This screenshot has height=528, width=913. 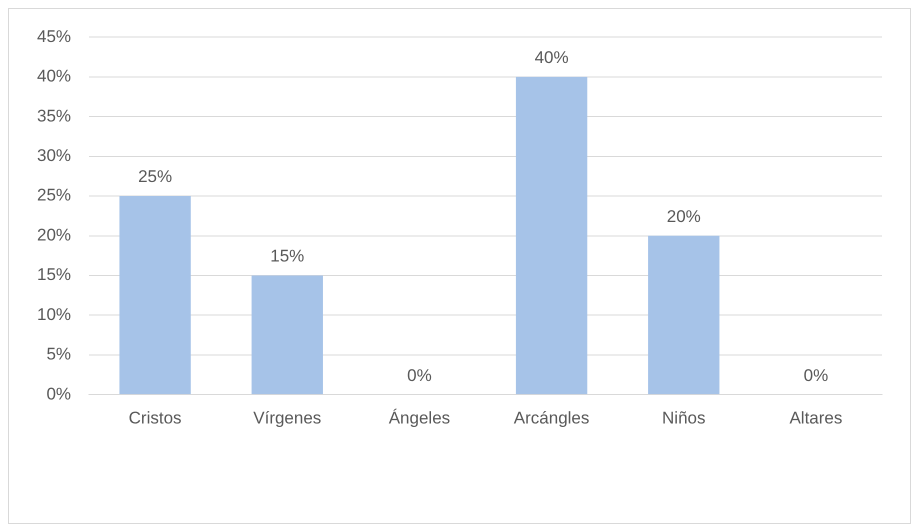 I want to click on y-tick-label: 45%, so click(x=54, y=36).